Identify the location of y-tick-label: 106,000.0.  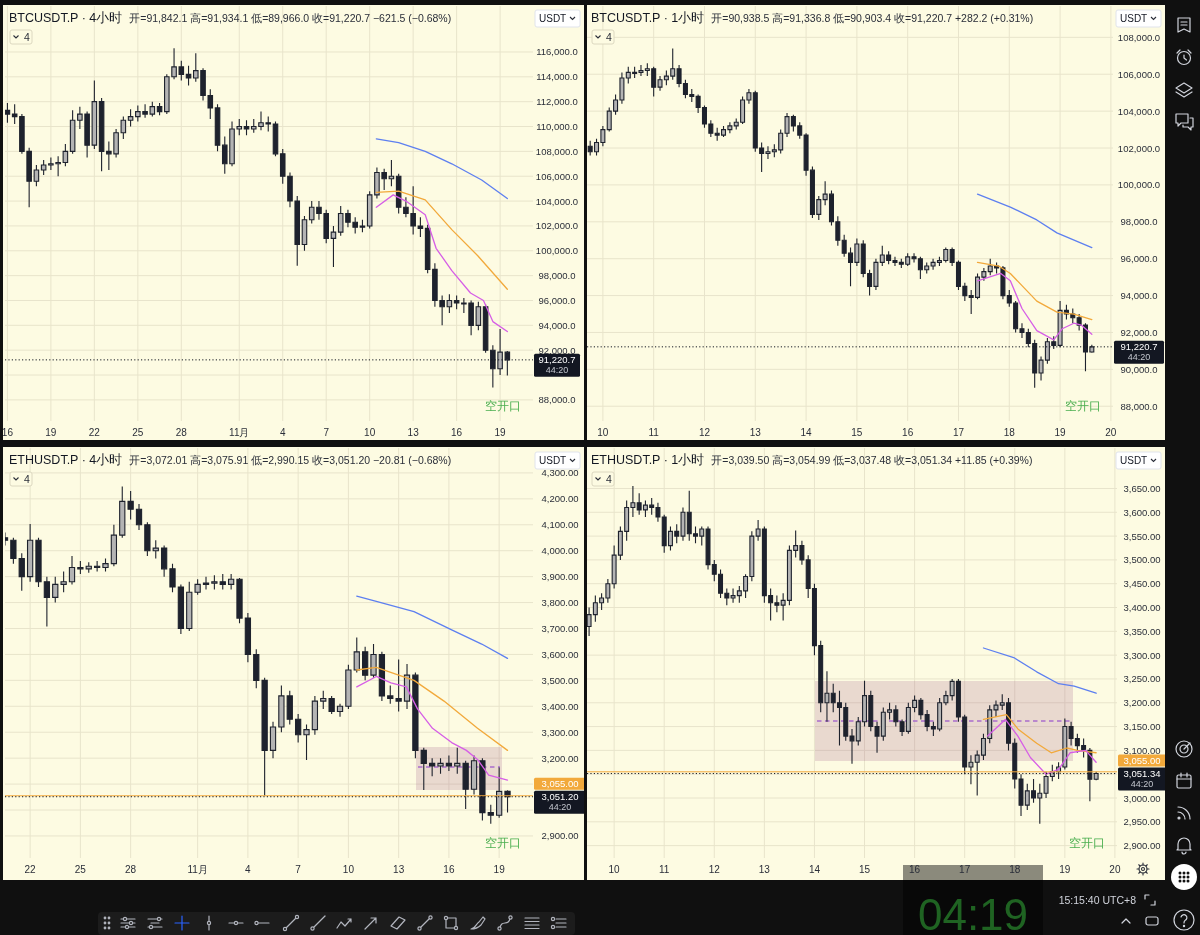
(557, 176).